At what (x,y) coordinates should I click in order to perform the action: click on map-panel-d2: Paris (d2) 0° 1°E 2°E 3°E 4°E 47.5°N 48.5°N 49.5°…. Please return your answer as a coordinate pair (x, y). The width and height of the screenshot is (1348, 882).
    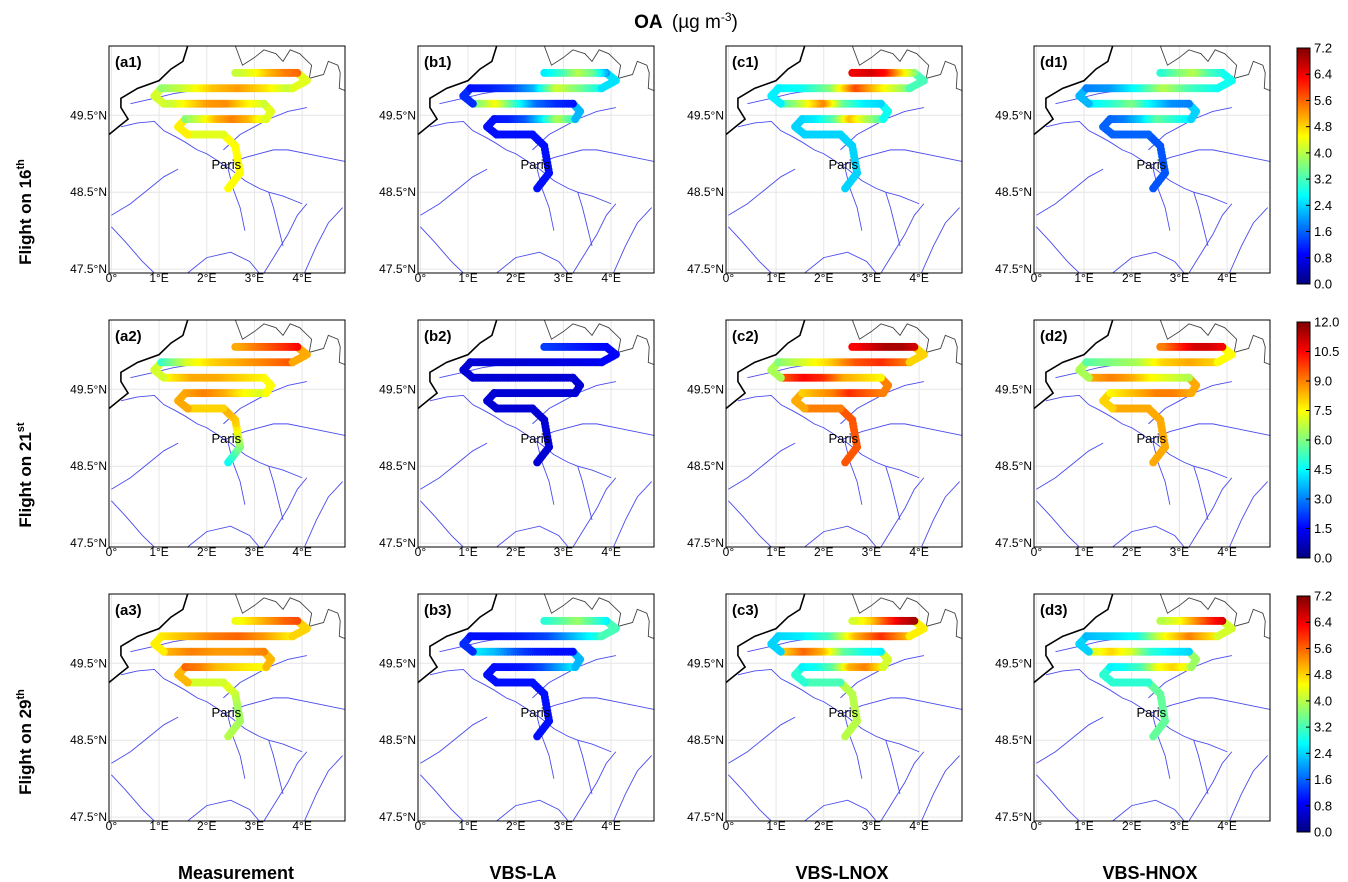
    Looking at the image, I should click on (1133, 439).